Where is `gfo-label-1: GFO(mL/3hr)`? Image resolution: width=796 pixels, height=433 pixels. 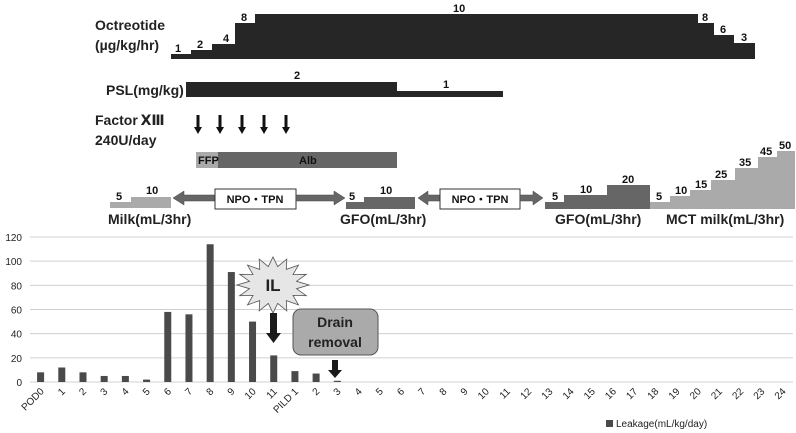
gfo-label-1: GFO(mL/3hr) is located at coordinates (383, 219).